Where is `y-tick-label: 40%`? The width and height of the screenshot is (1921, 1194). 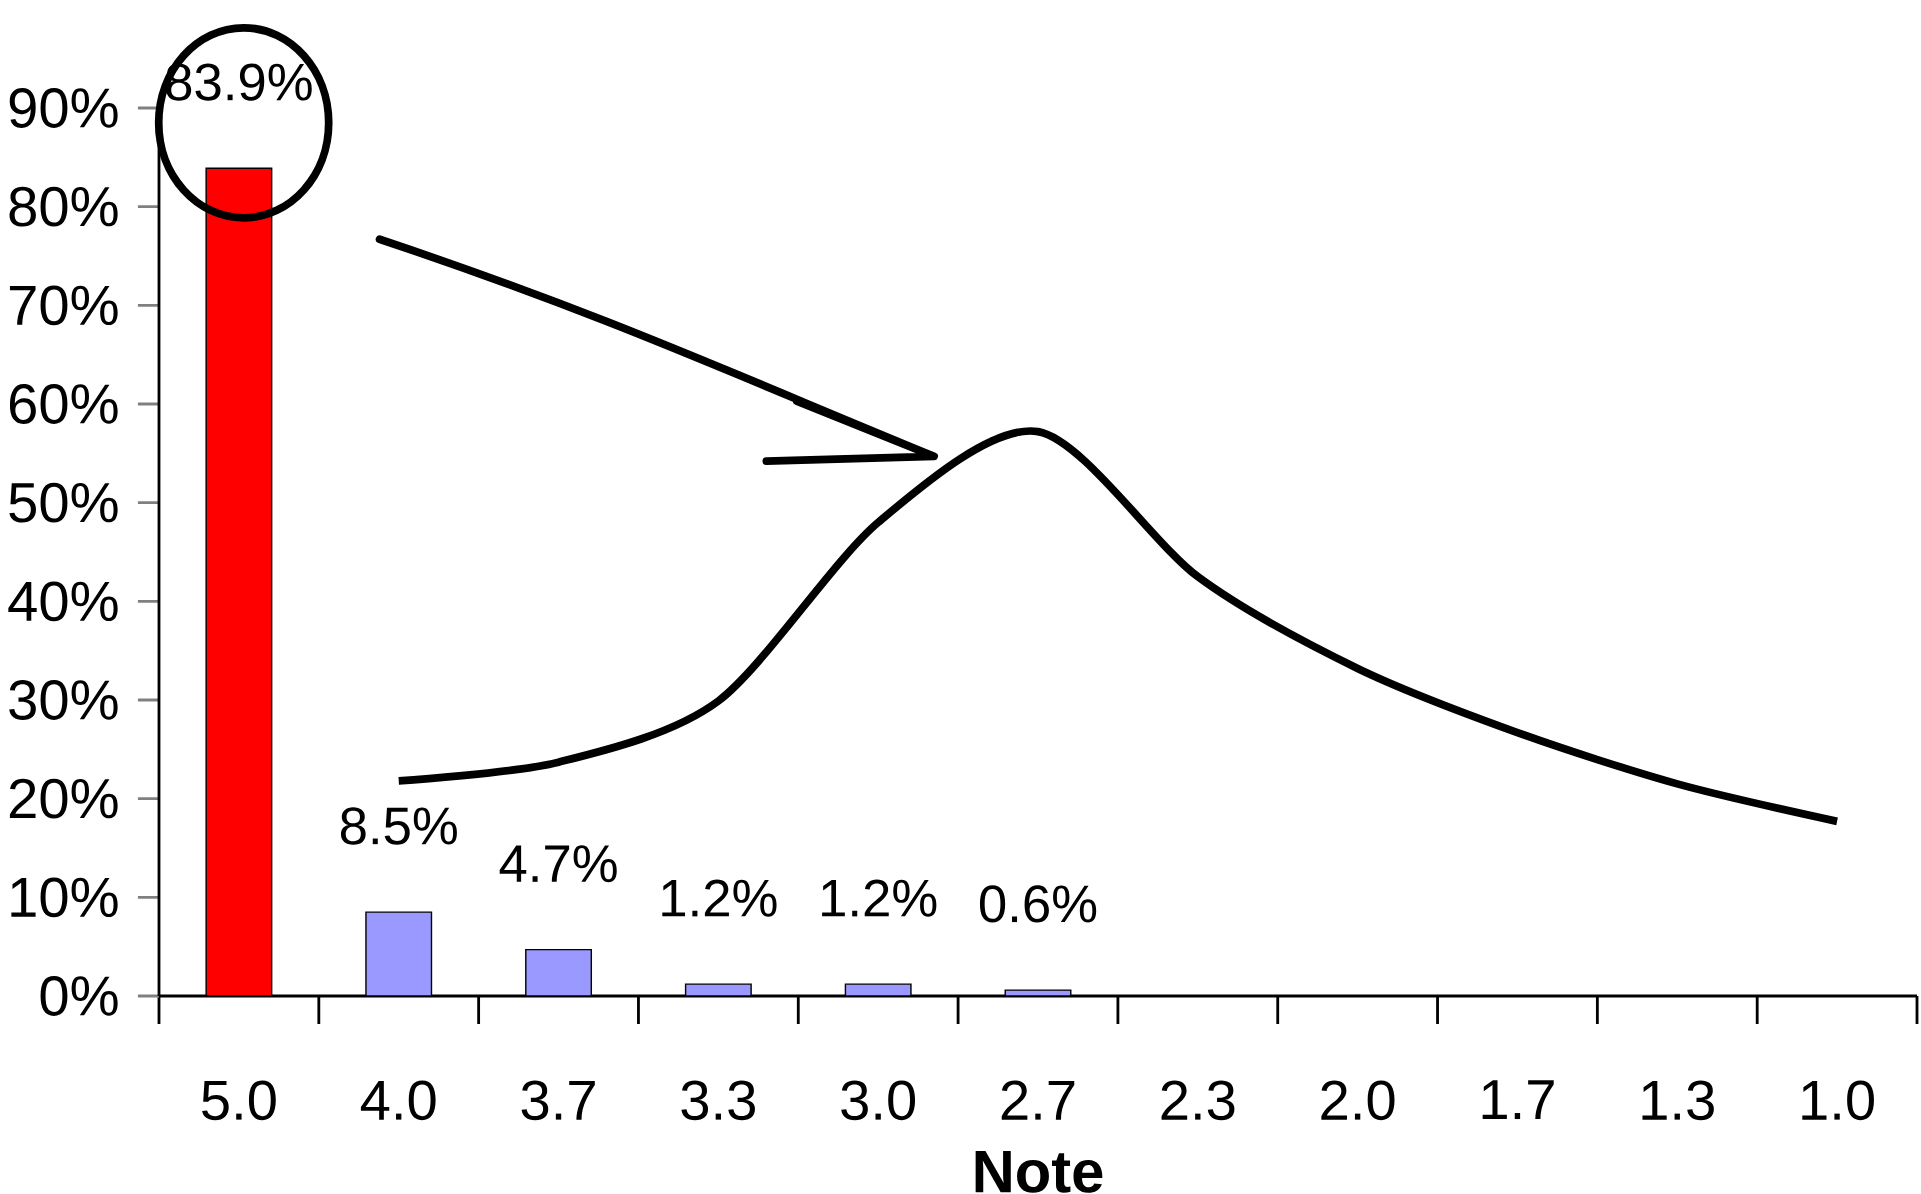 y-tick-label: 40% is located at coordinates (63, 601).